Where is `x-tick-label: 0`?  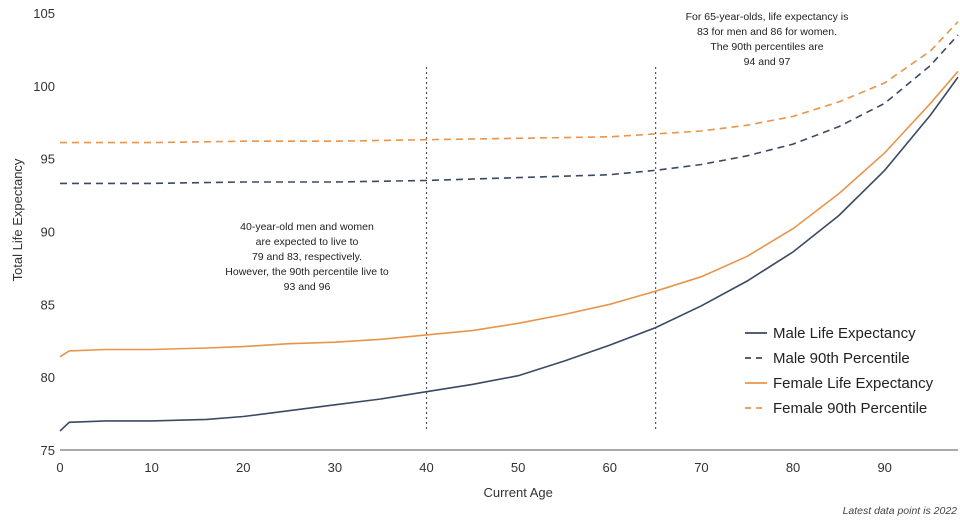 x-tick-label: 0 is located at coordinates (59, 467).